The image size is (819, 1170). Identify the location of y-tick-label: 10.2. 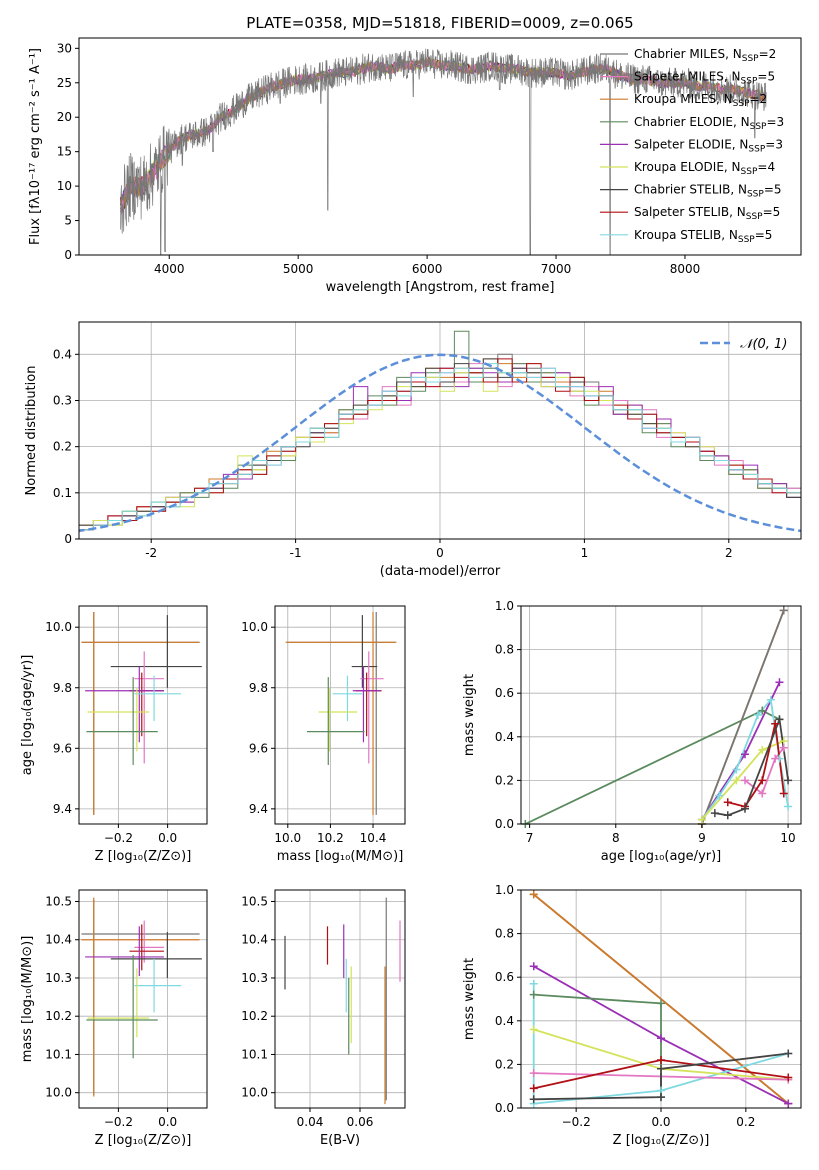
(58, 1016).